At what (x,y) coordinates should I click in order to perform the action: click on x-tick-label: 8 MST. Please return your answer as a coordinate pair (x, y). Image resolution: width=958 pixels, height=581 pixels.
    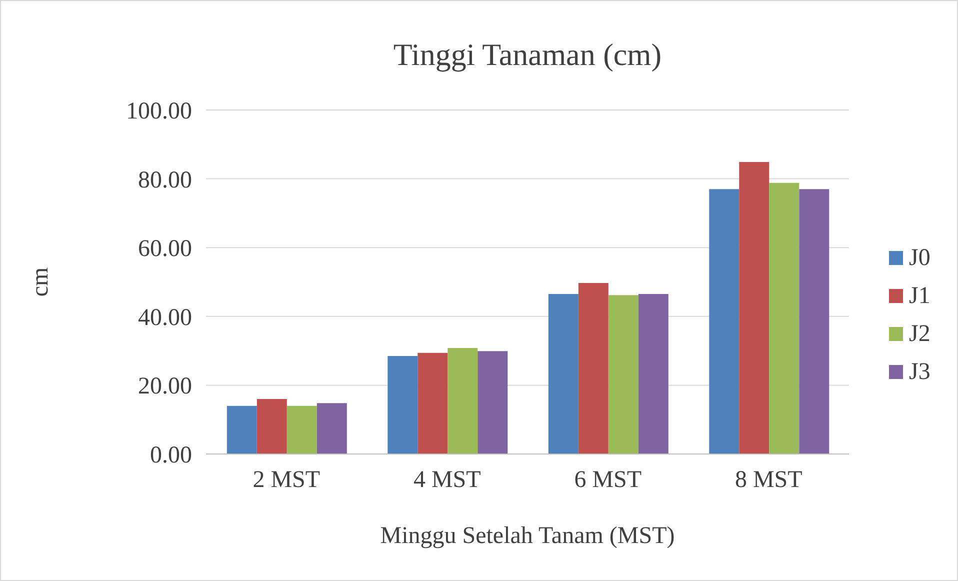
    Looking at the image, I should click on (768, 480).